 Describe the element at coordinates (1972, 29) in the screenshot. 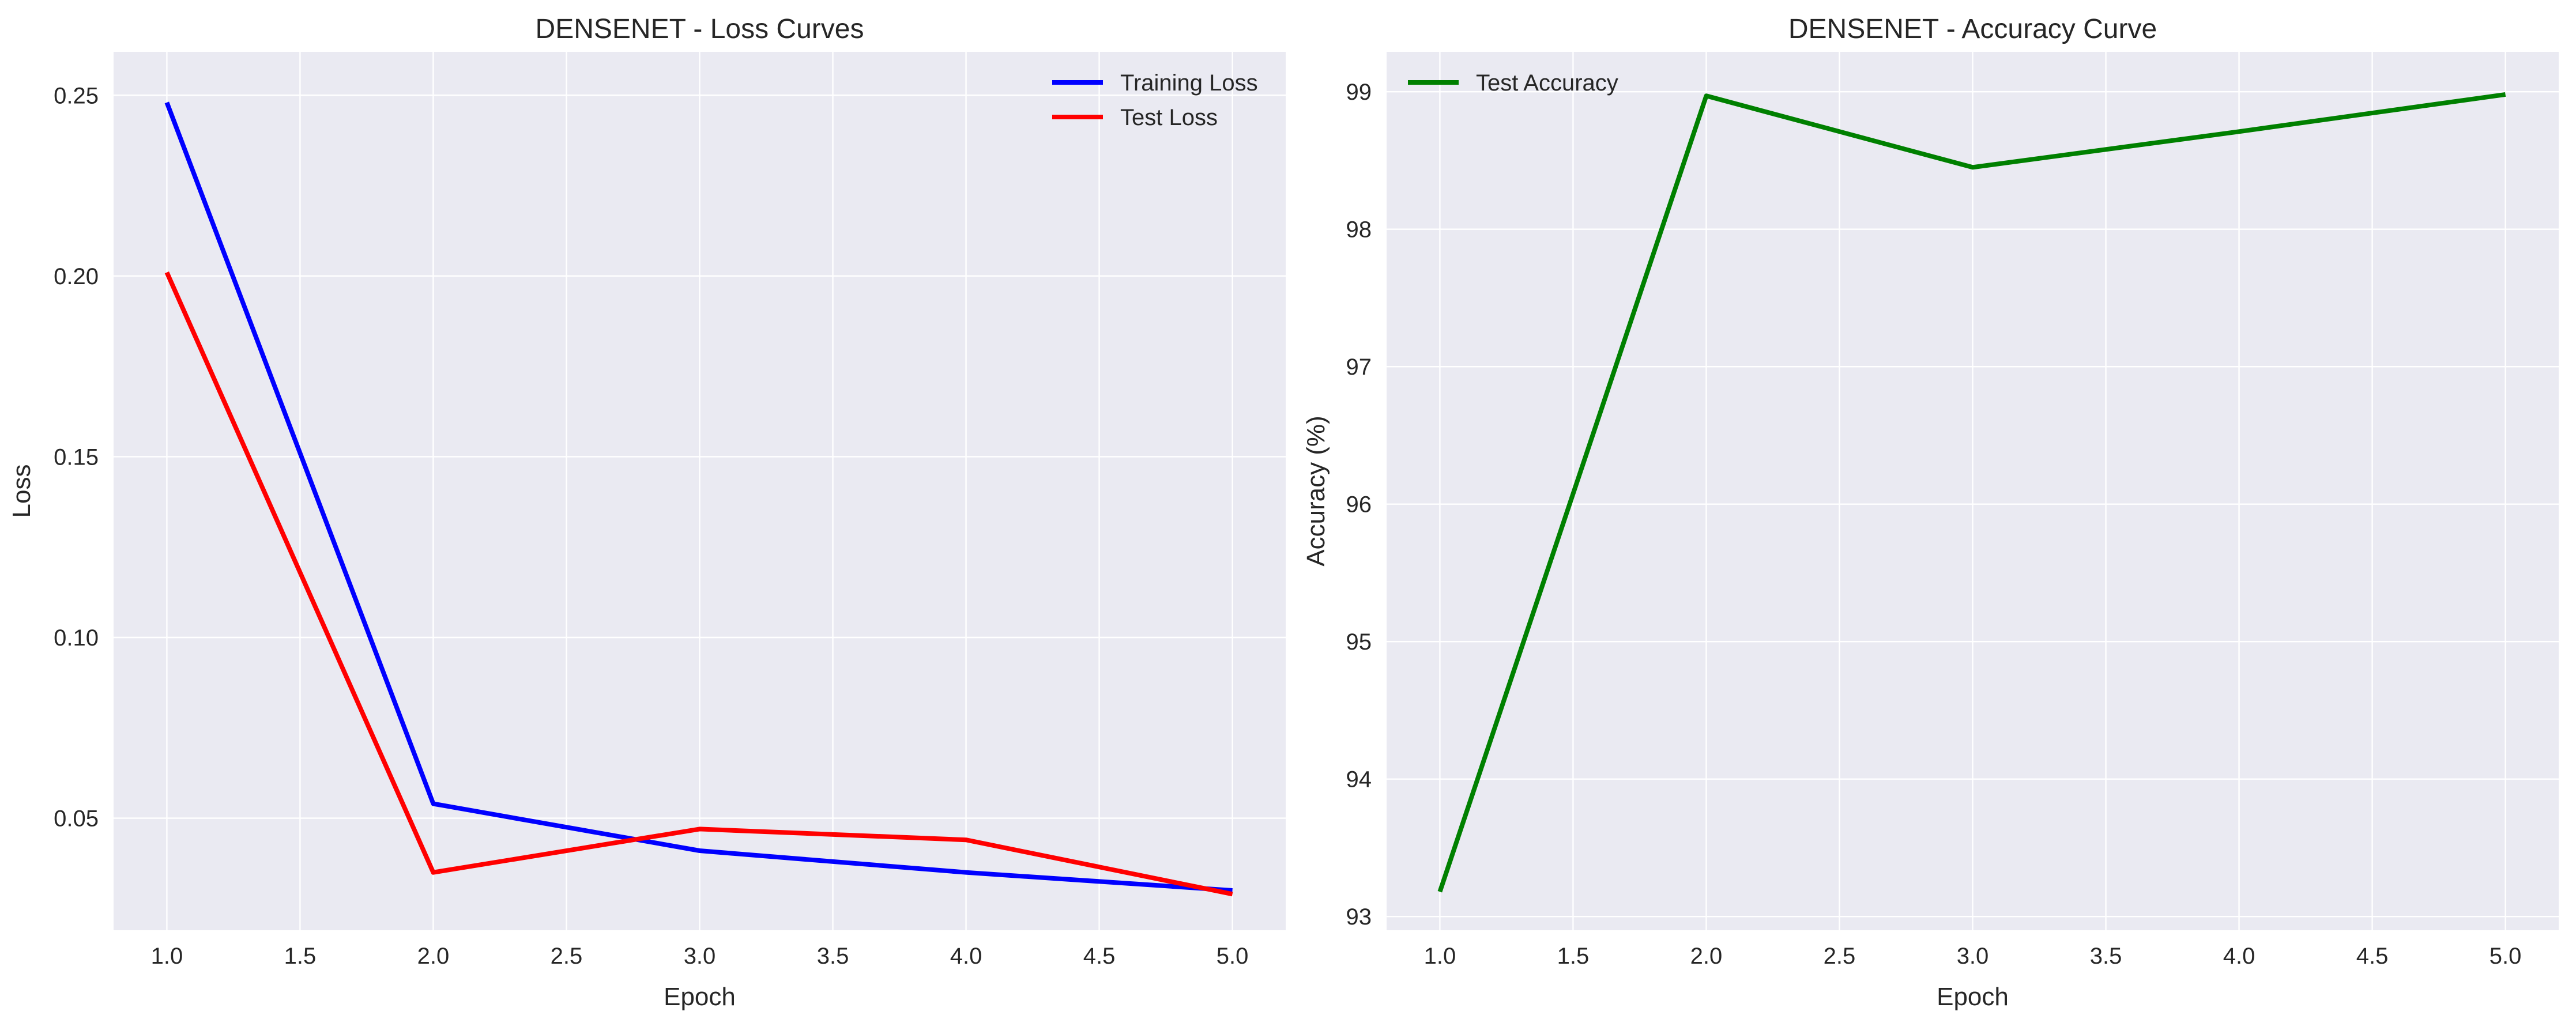

I see `accuracy-chart-title: DENSENET - Accuracy Curve` at that location.